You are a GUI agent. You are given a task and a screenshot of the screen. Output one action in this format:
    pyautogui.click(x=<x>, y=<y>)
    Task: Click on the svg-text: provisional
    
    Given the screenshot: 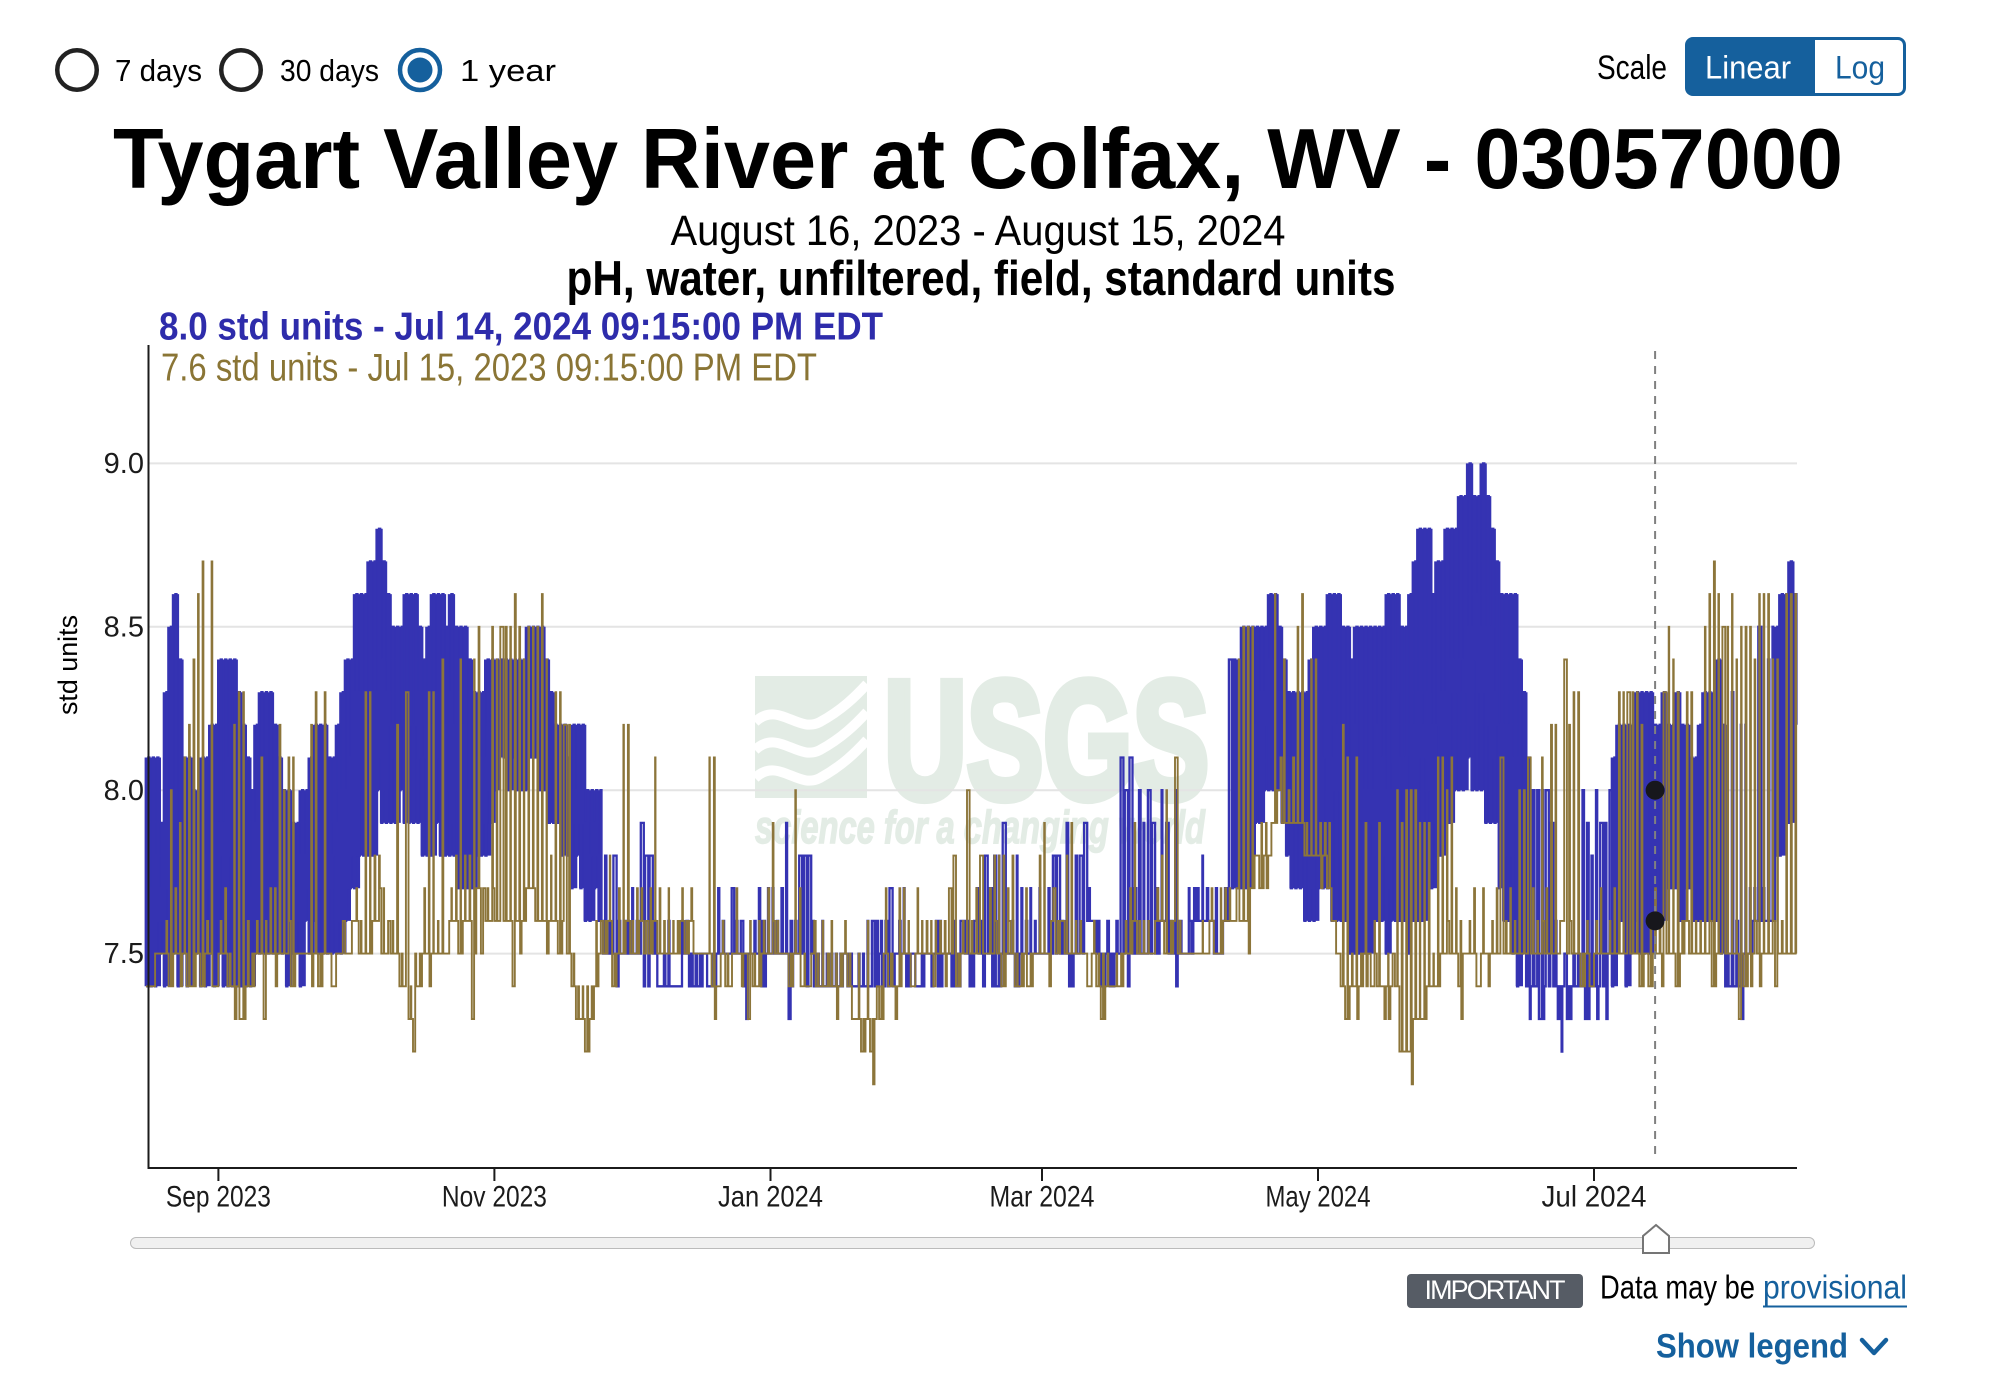 What is the action you would take?
    pyautogui.click(x=1835, y=1287)
    